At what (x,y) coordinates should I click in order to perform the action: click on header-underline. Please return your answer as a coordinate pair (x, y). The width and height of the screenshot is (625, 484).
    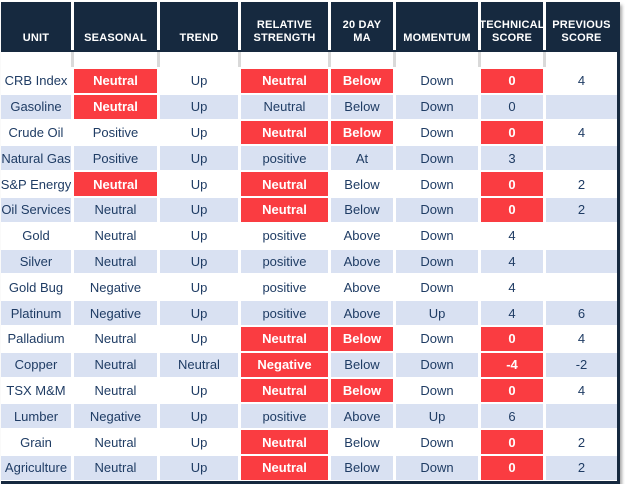
    Looking at the image, I should click on (309, 51).